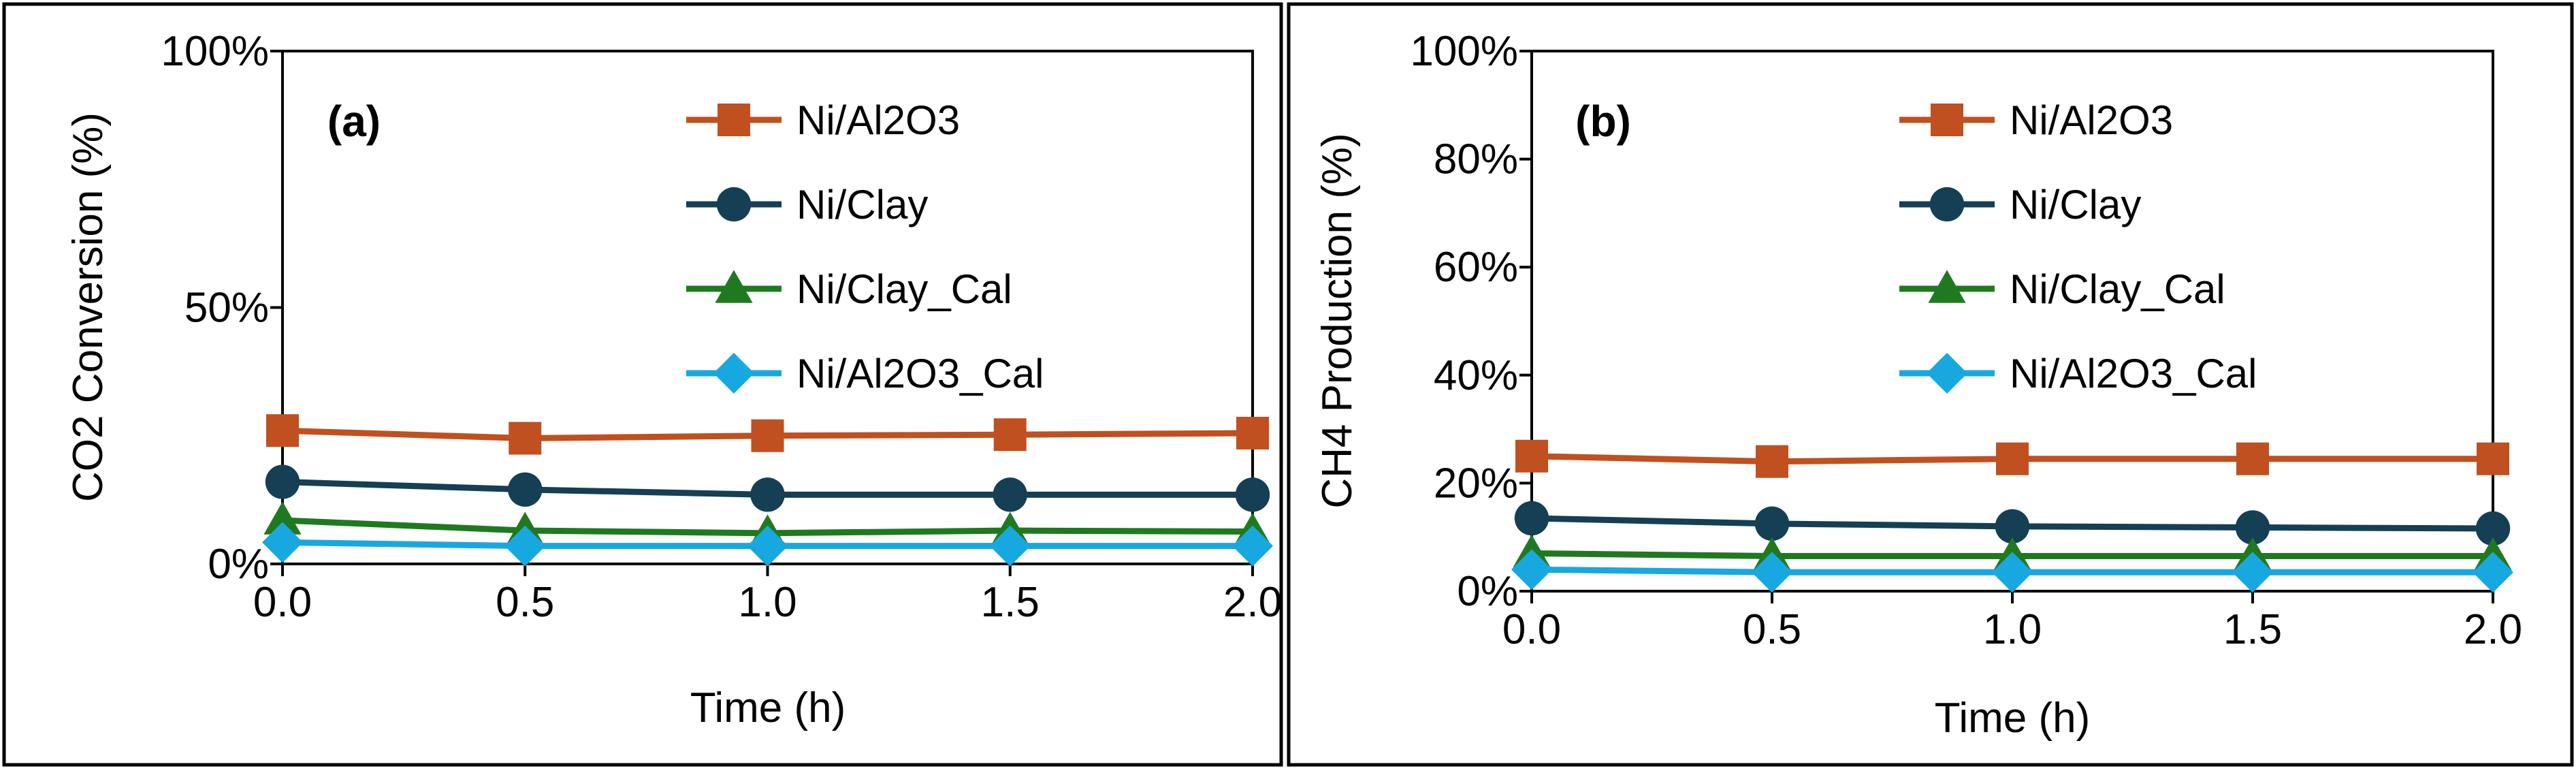  I want to click on panel-label: (b), so click(1603, 121).